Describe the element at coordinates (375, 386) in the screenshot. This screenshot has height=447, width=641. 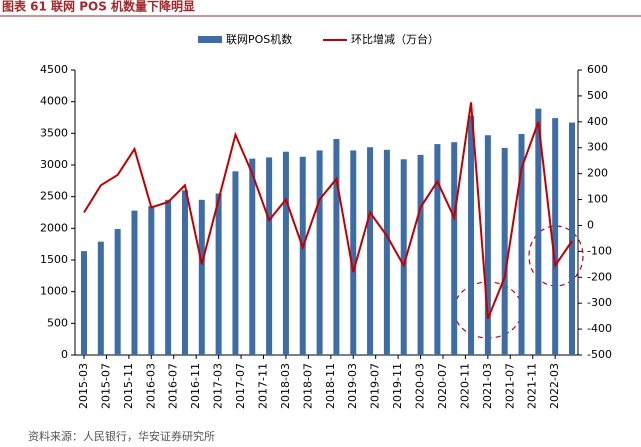
I see `x-tick-label: 2019-07` at that location.